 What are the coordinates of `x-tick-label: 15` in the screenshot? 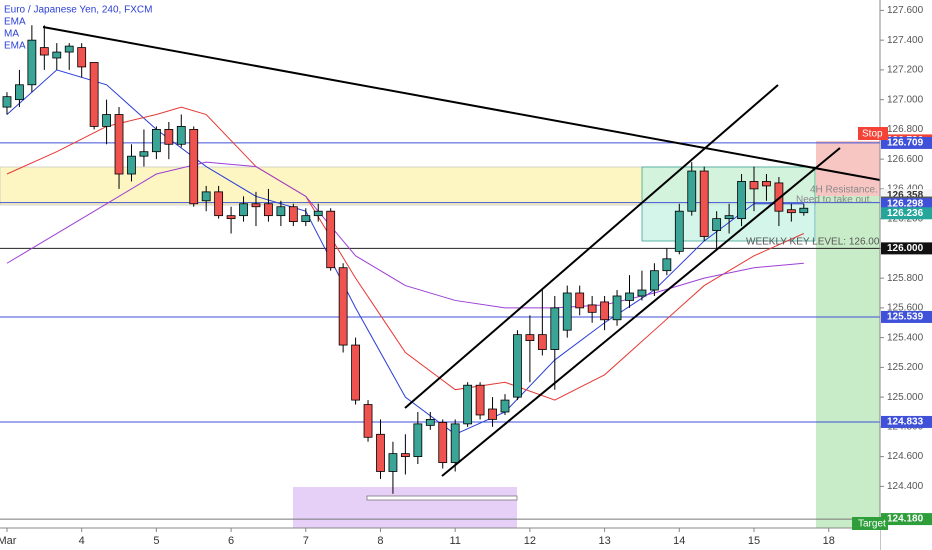 It's located at (754, 541).